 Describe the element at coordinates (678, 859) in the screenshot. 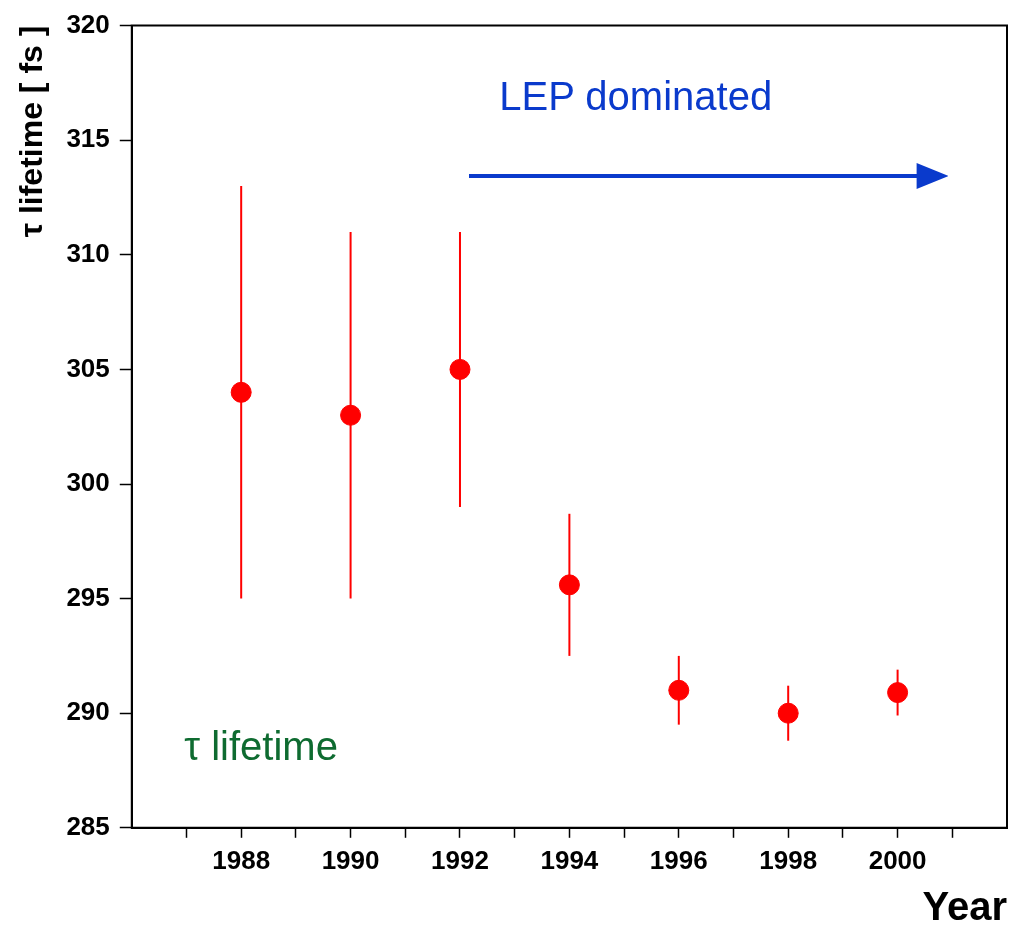

I see `x-tick-label: 1996` at that location.